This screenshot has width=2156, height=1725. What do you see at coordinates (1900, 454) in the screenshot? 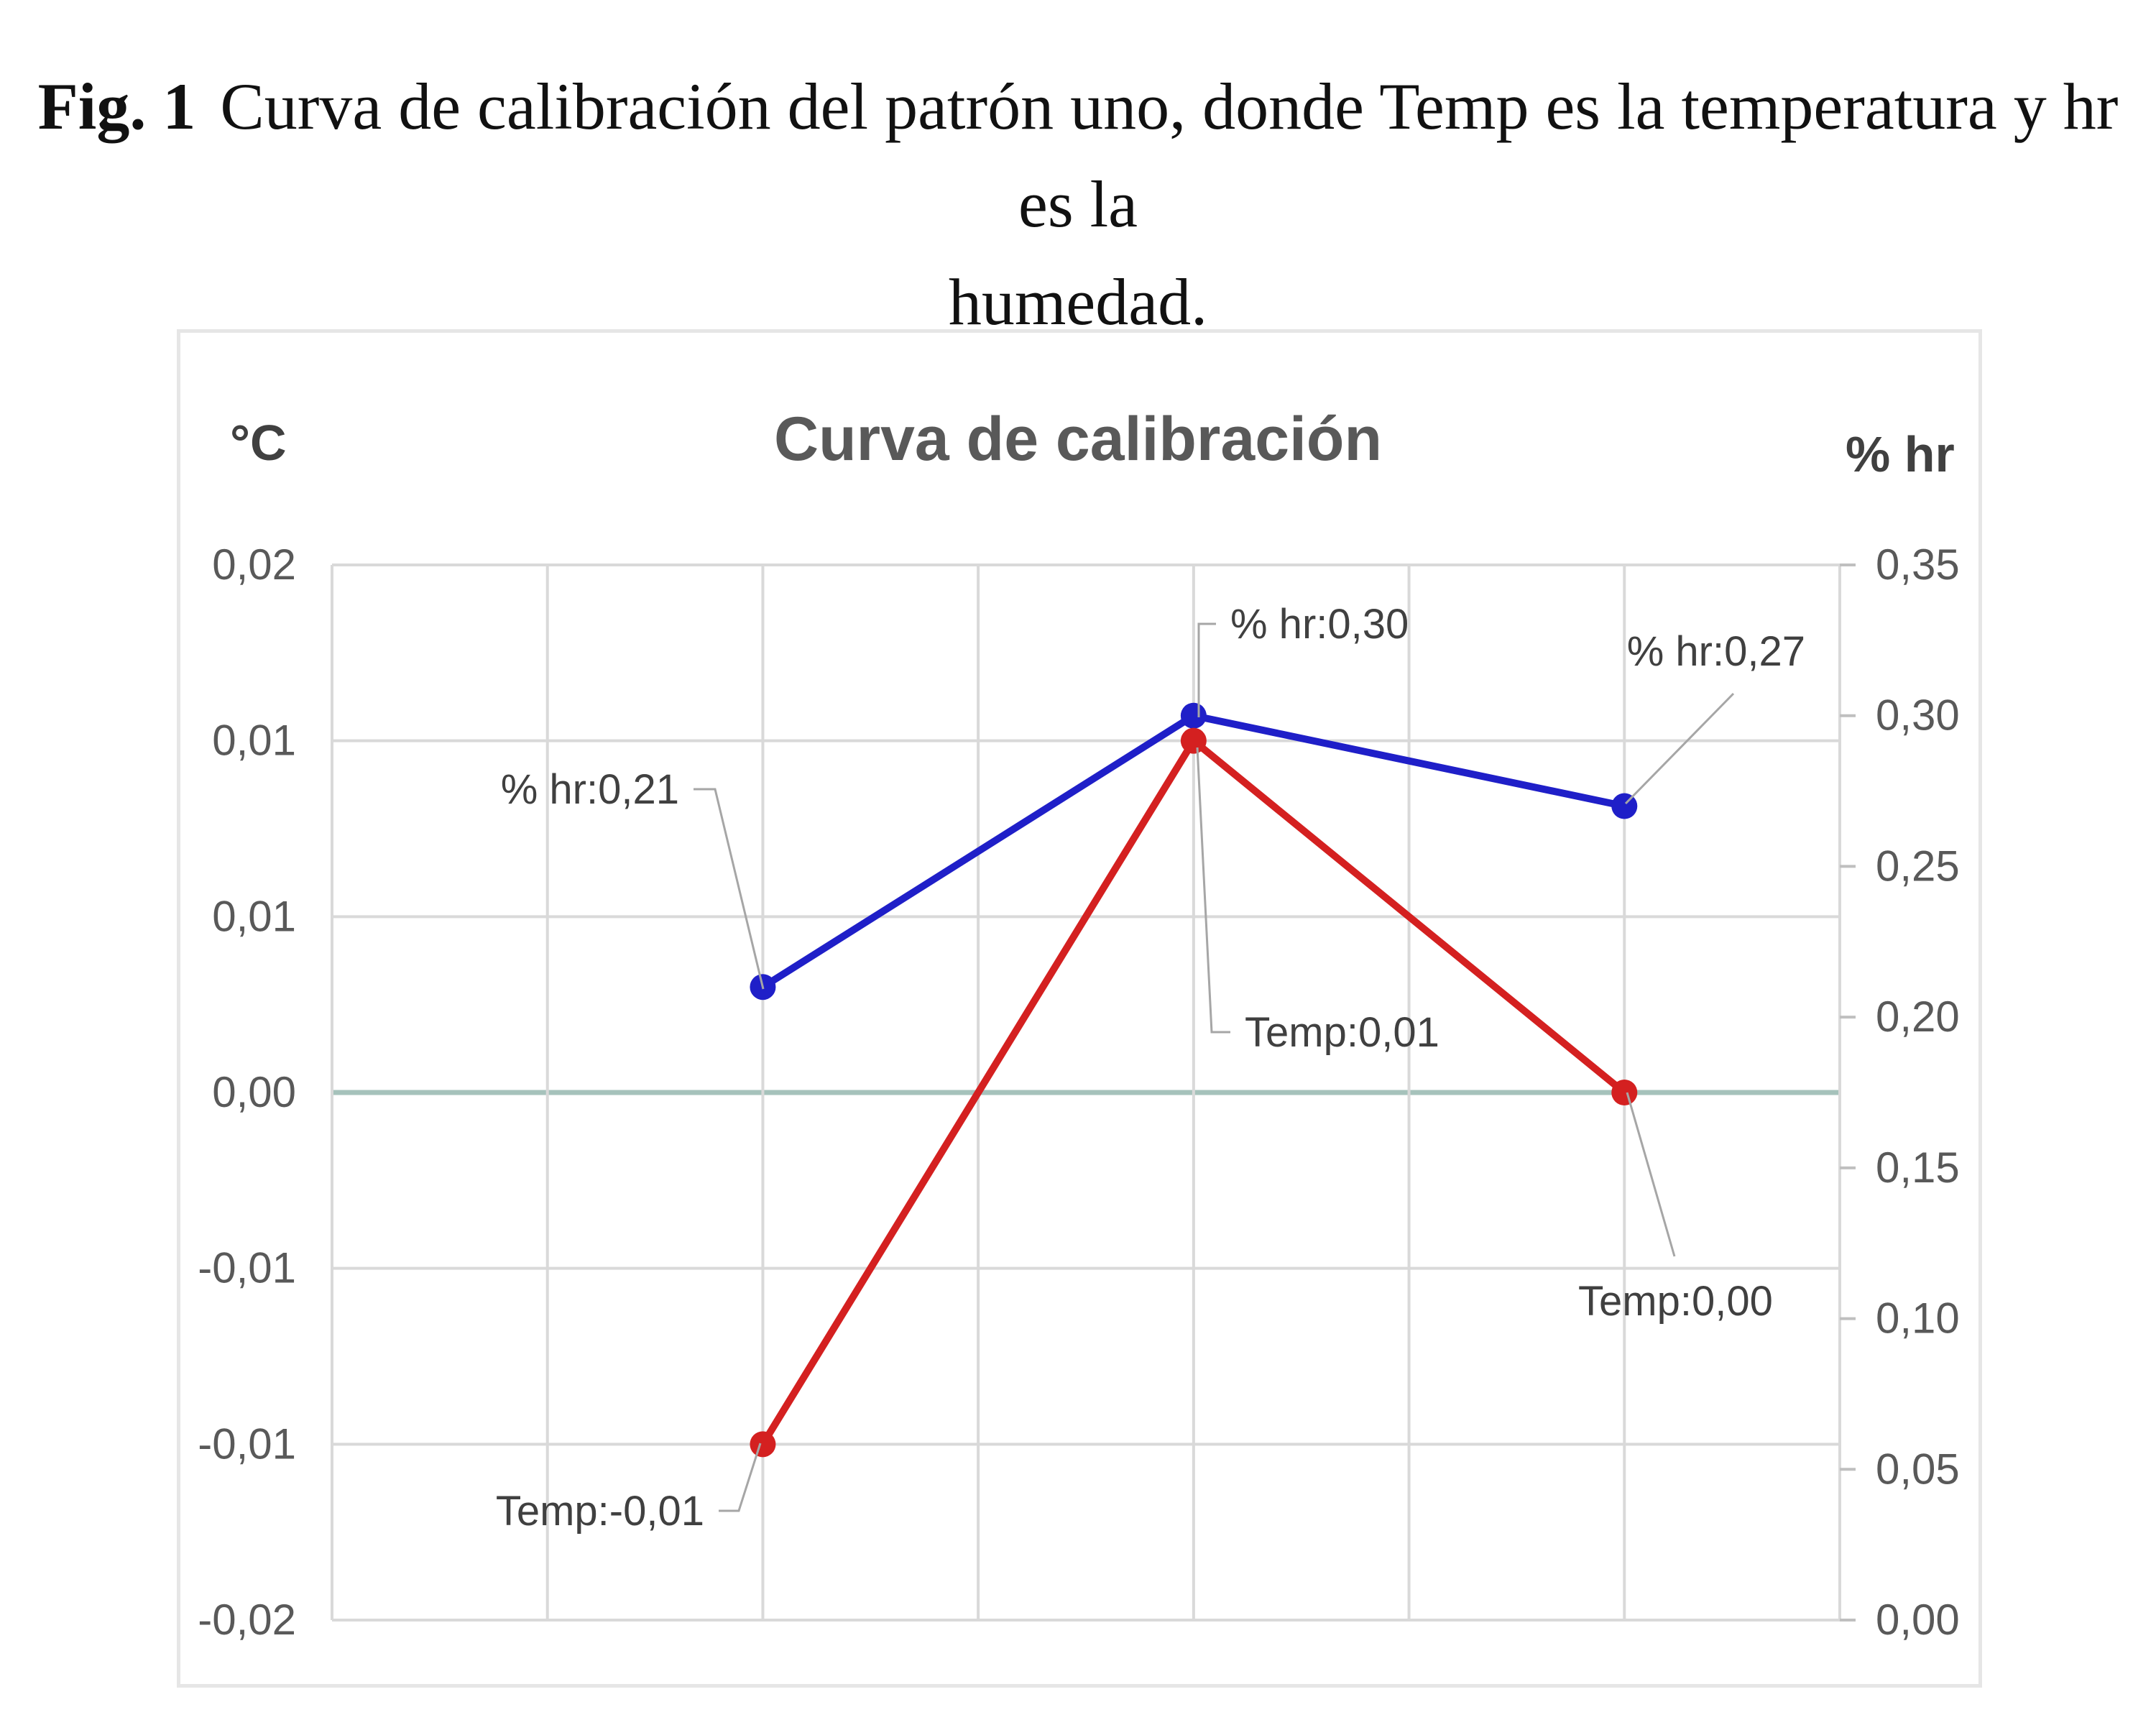
I see `y-right-unit: % hr` at bounding box center [1900, 454].